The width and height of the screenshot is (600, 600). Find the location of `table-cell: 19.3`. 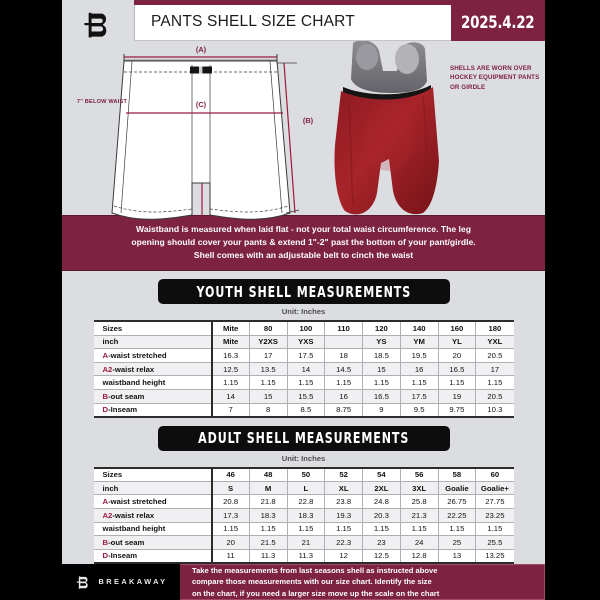

table-cell: 19.3 is located at coordinates (343, 515).